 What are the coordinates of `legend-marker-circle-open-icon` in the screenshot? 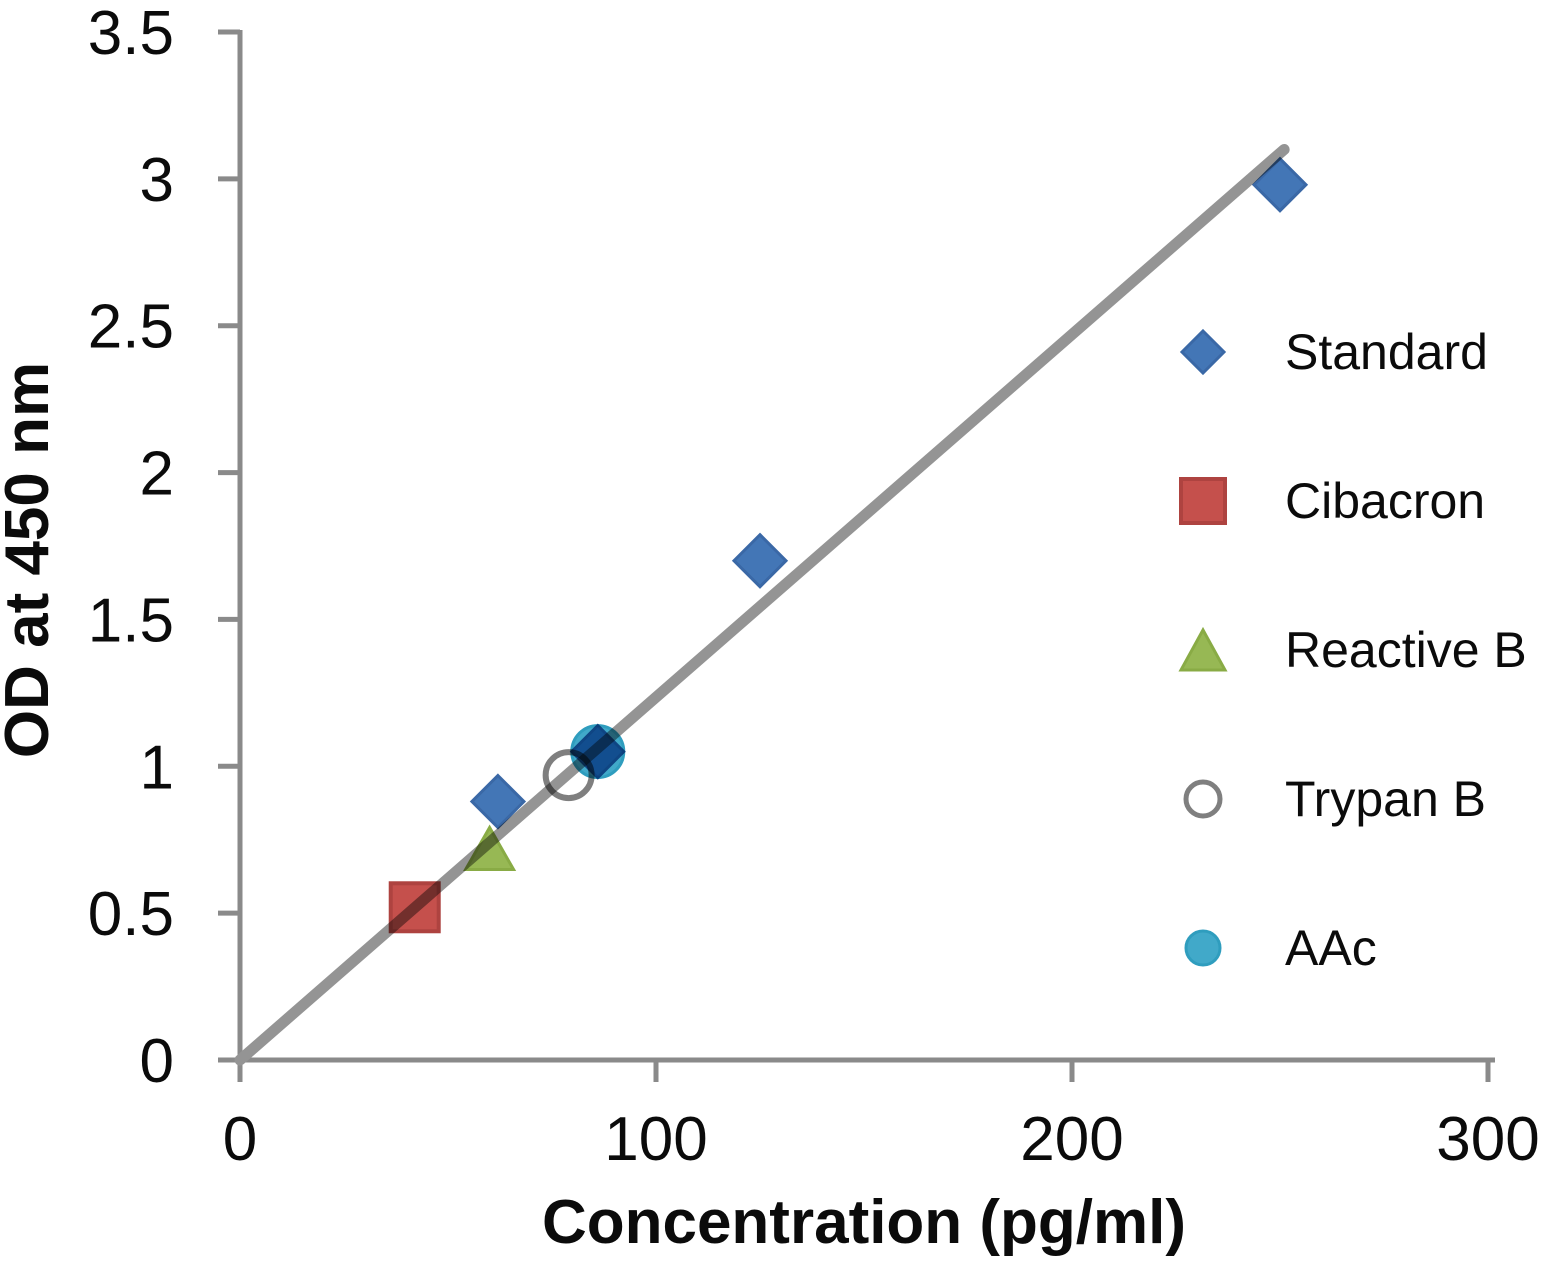 It's located at (1203, 799).